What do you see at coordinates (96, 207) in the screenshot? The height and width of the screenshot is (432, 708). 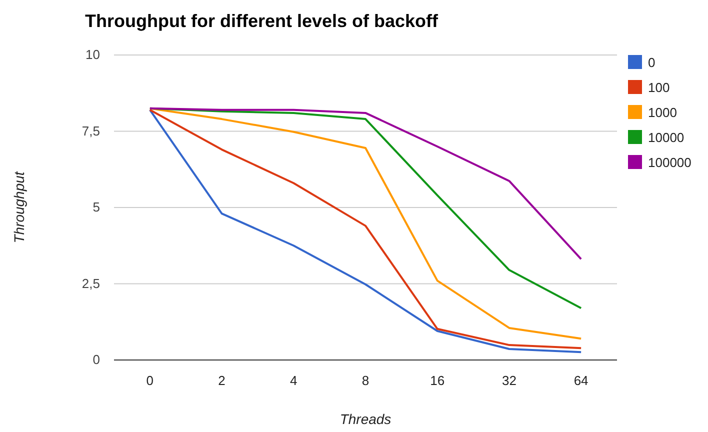 I see `y-tick-label: 5` at bounding box center [96, 207].